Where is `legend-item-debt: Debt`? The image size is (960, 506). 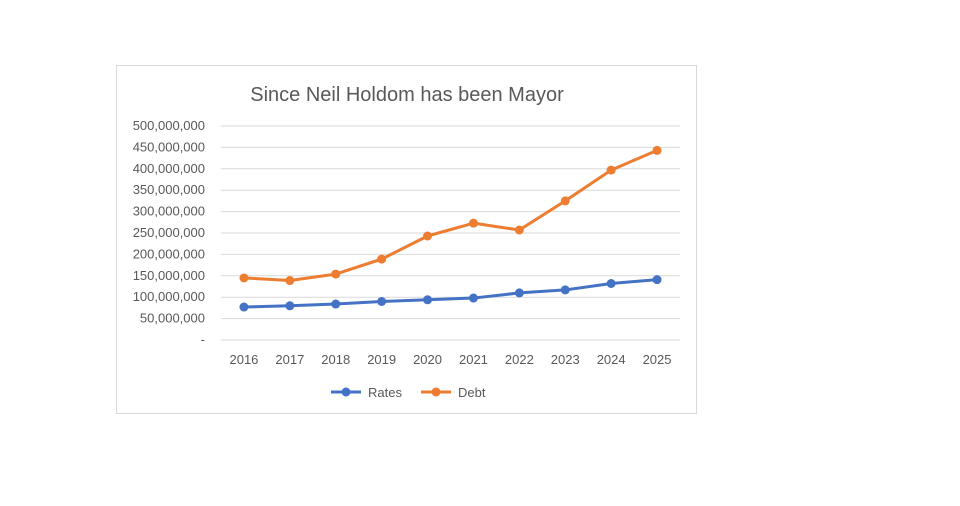
legend-item-debt: Debt is located at coordinates (453, 392).